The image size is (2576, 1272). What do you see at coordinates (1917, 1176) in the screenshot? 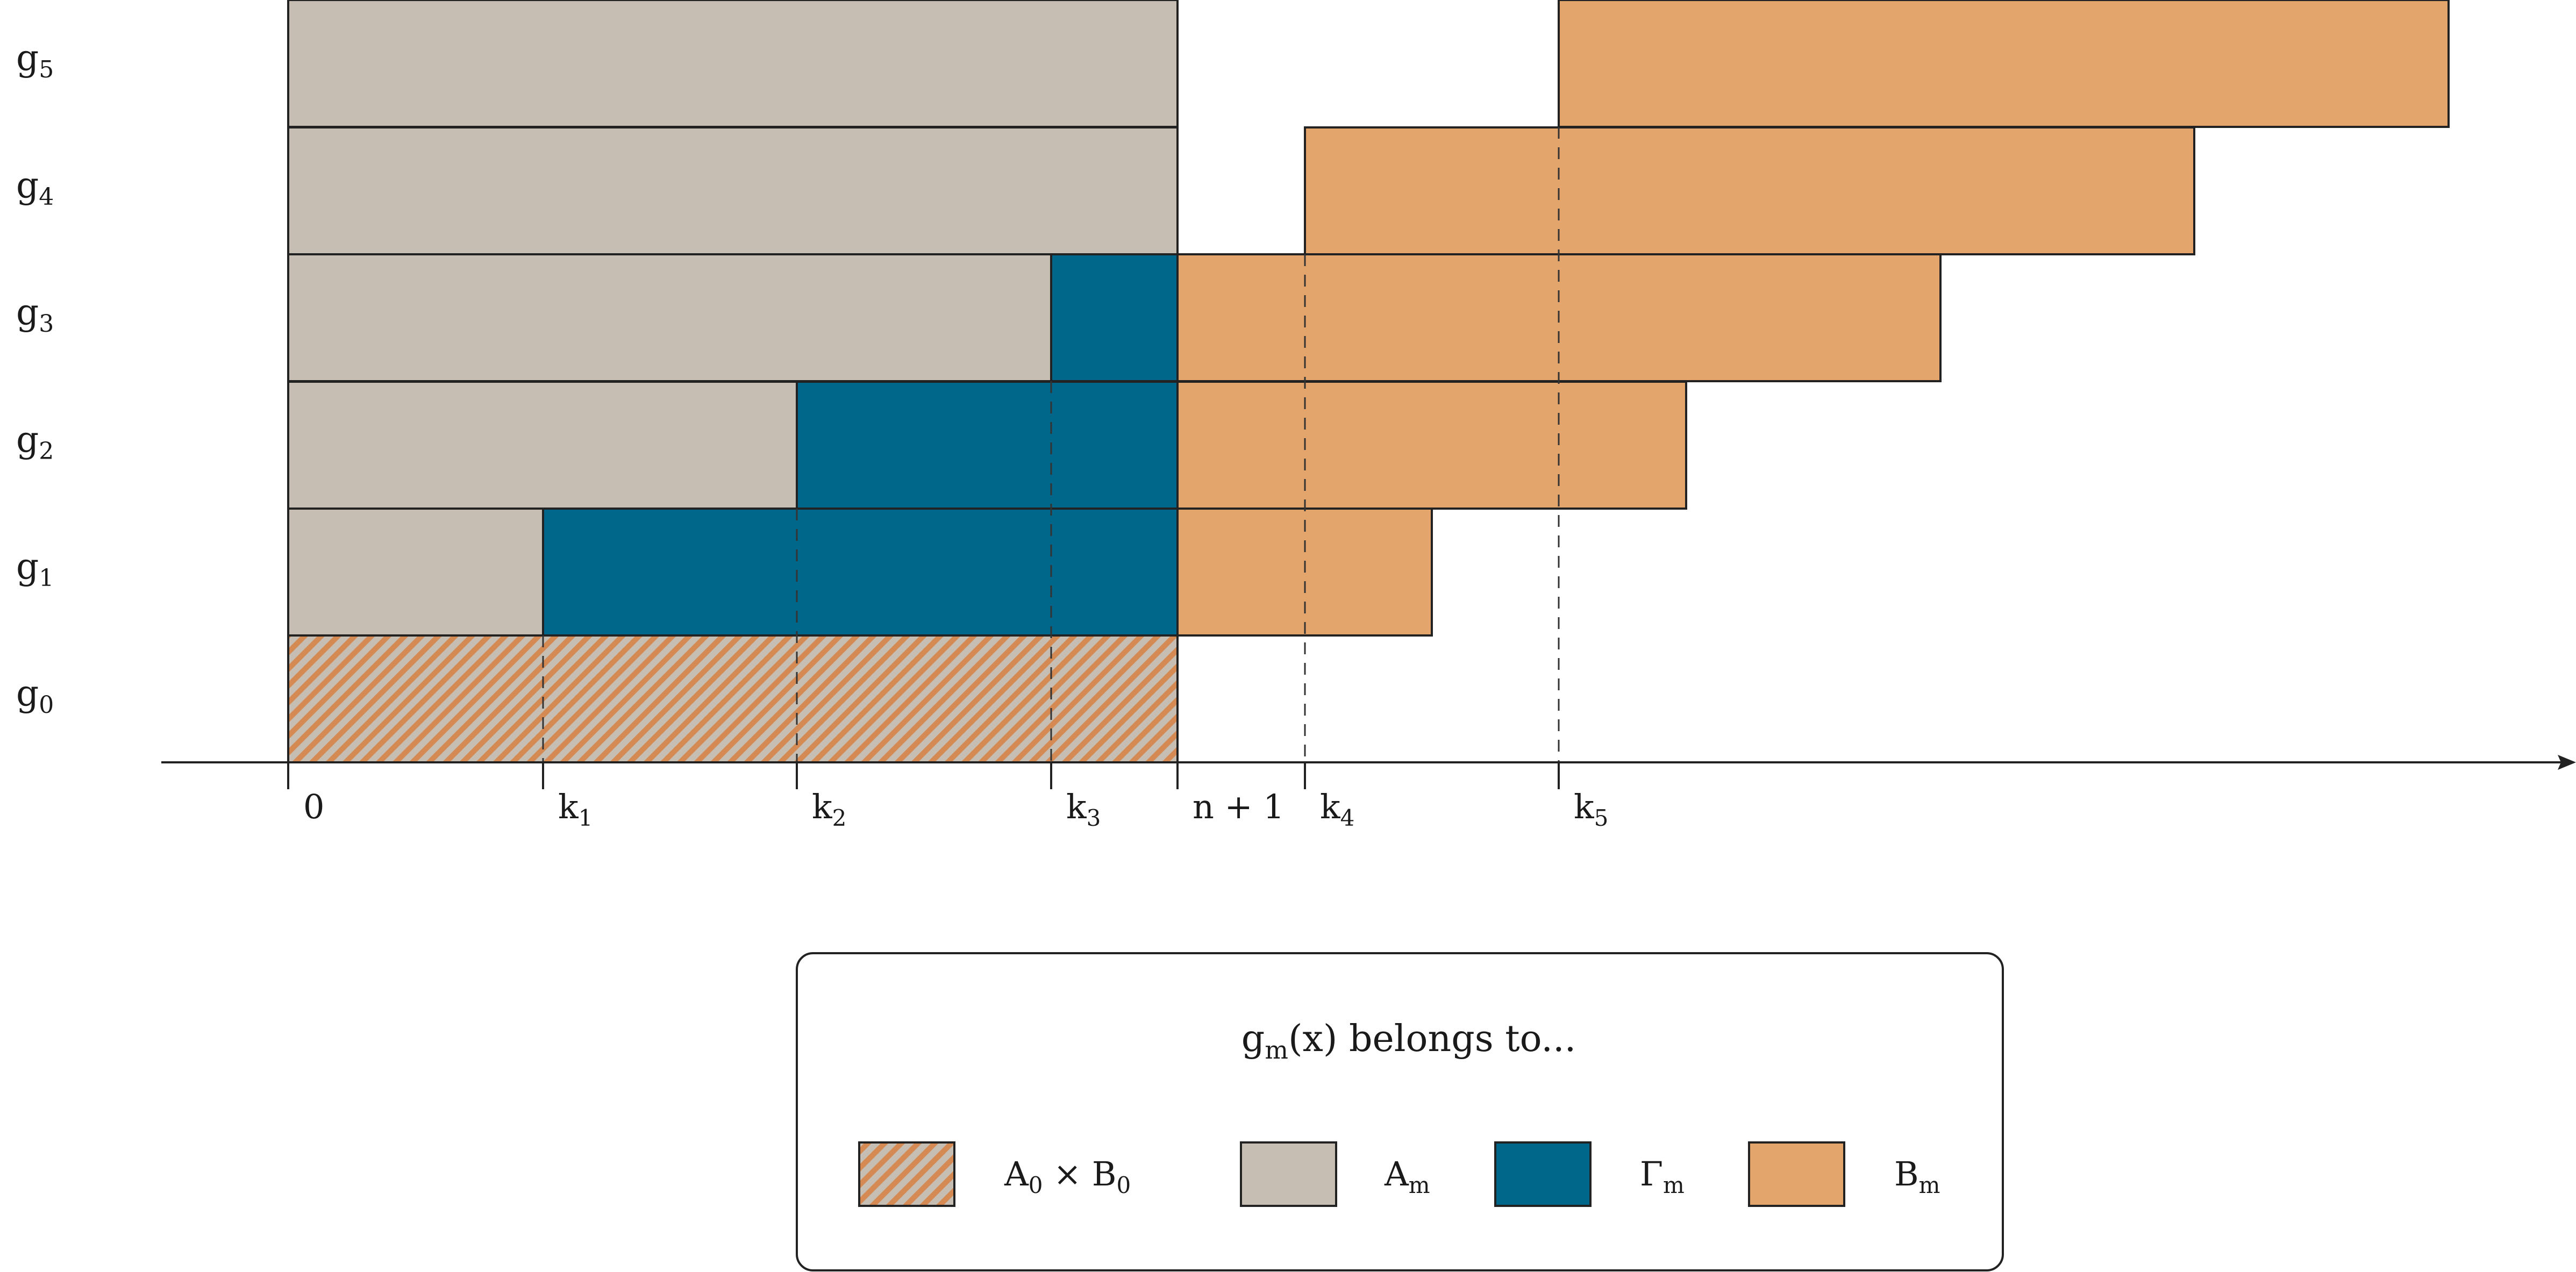
I see `legend-label-Bm: Bm` at bounding box center [1917, 1176].